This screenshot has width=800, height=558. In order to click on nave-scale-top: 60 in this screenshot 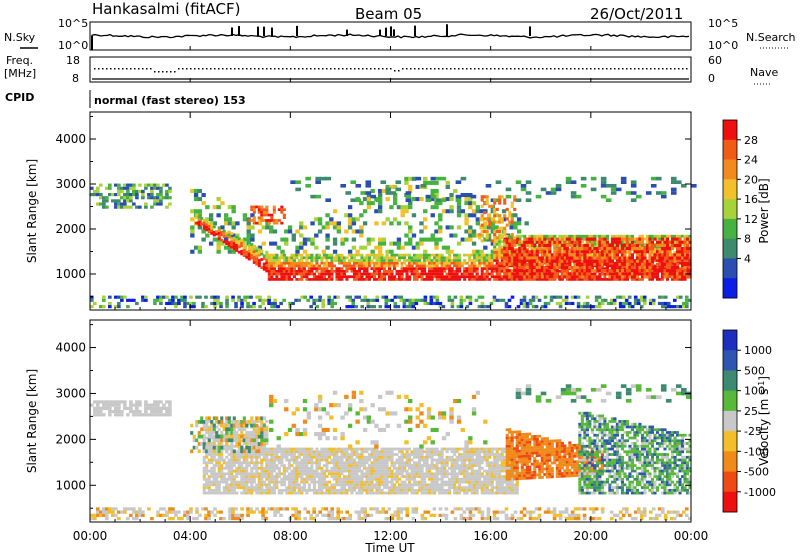, I will do `click(715, 60)`.